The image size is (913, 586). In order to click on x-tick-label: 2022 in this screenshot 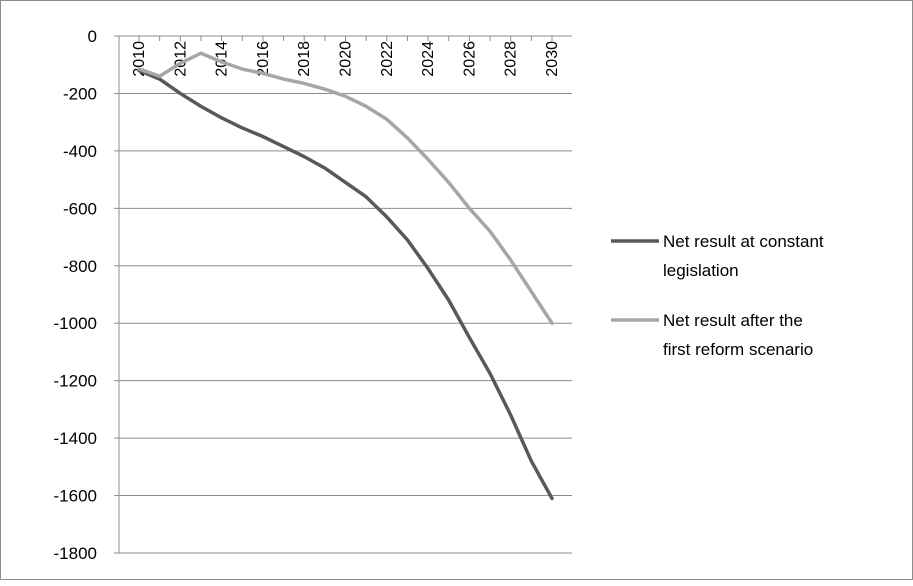, I will do `click(387, 59)`.